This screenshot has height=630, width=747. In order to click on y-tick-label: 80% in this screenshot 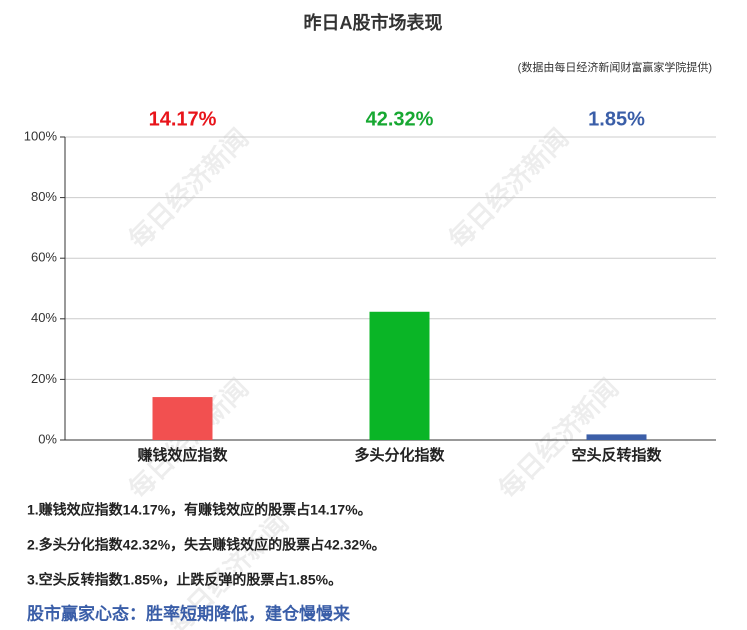, I will do `click(44, 196)`.